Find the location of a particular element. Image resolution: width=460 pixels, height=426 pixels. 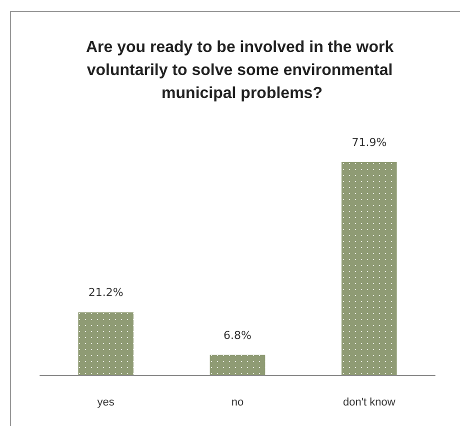

data-label: 6.8% is located at coordinates (238, 335).